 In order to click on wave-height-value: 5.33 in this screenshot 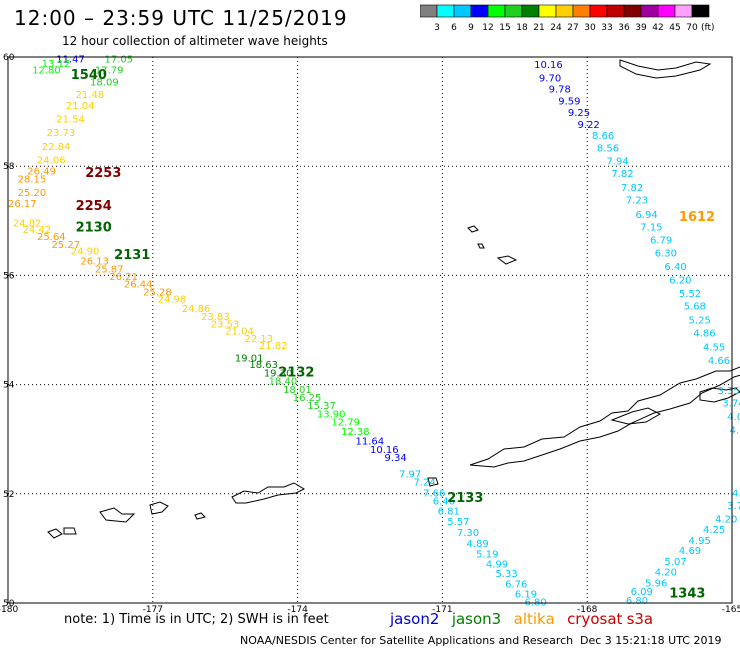, I will do `click(506, 574)`.